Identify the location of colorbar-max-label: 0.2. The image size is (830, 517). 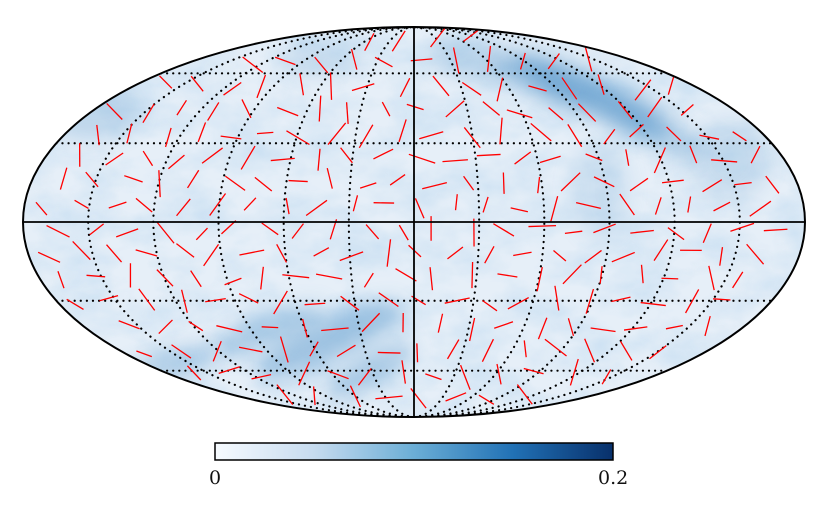
(613, 478).